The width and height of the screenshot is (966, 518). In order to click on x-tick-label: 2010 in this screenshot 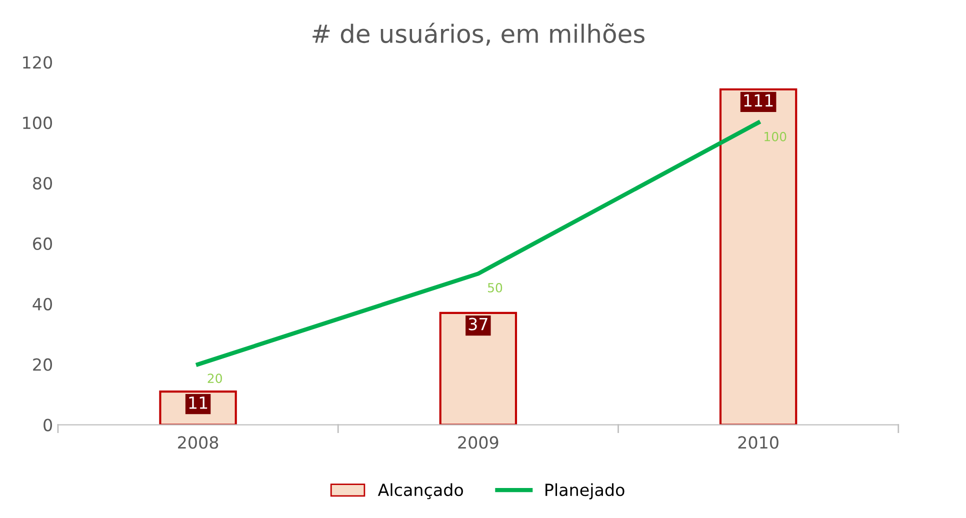, I will do `click(758, 442)`.